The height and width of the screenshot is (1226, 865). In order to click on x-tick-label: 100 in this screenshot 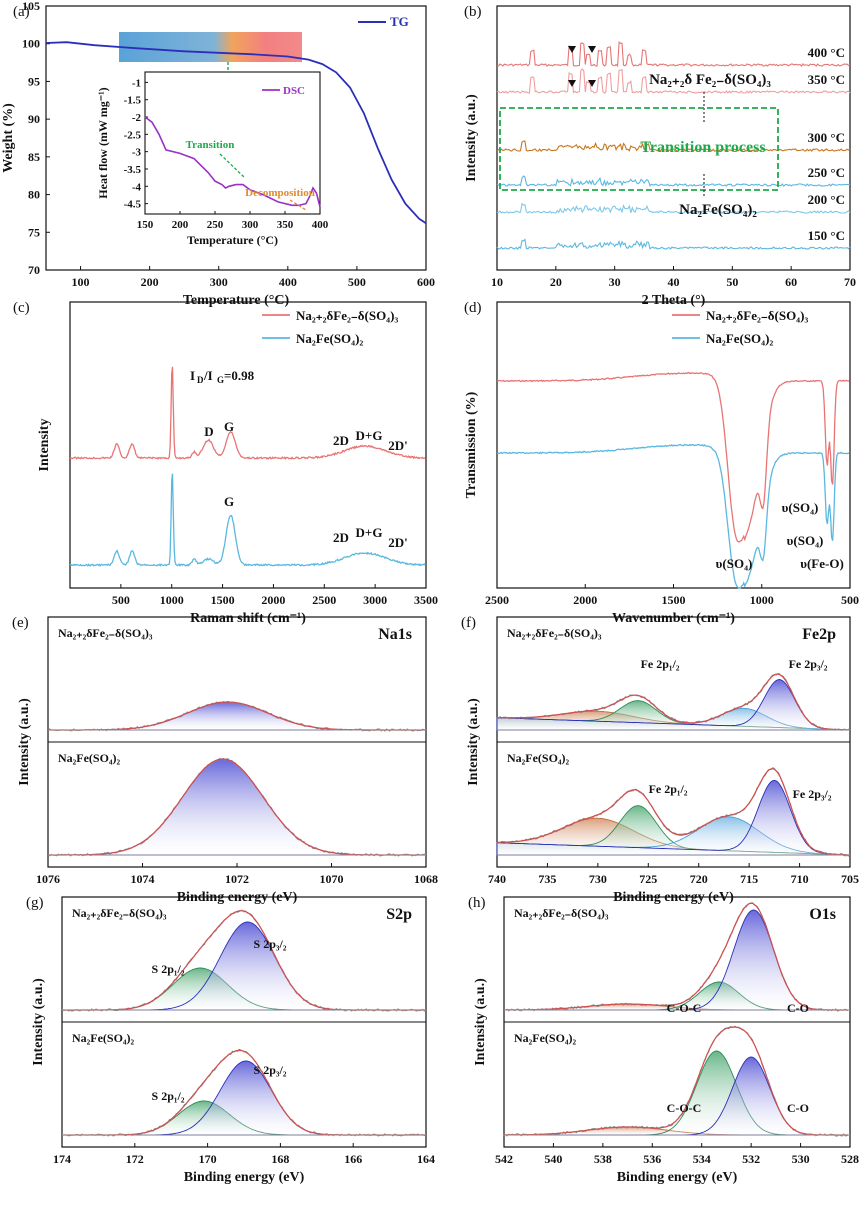, I will do `click(81, 282)`.